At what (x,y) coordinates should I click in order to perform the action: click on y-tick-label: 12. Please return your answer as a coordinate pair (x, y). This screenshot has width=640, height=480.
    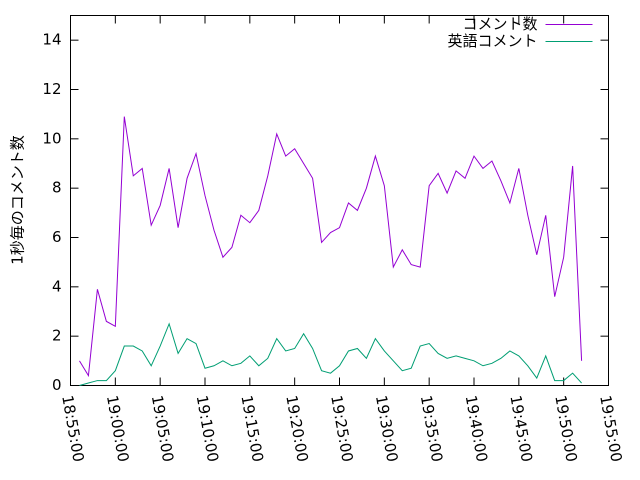
    Looking at the image, I should click on (51, 89).